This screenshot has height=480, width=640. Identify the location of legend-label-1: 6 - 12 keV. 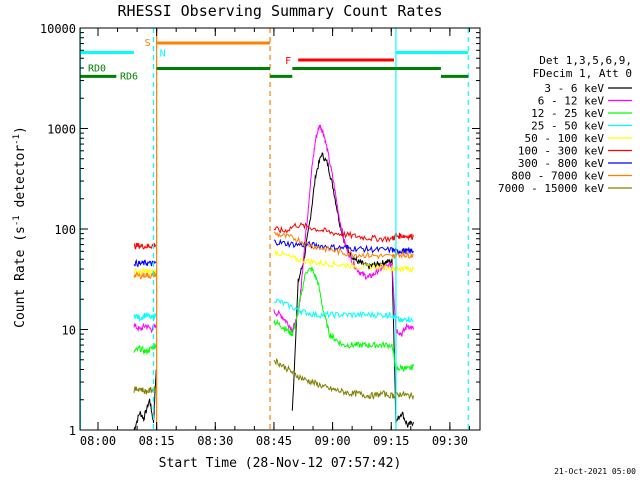
(571, 101).